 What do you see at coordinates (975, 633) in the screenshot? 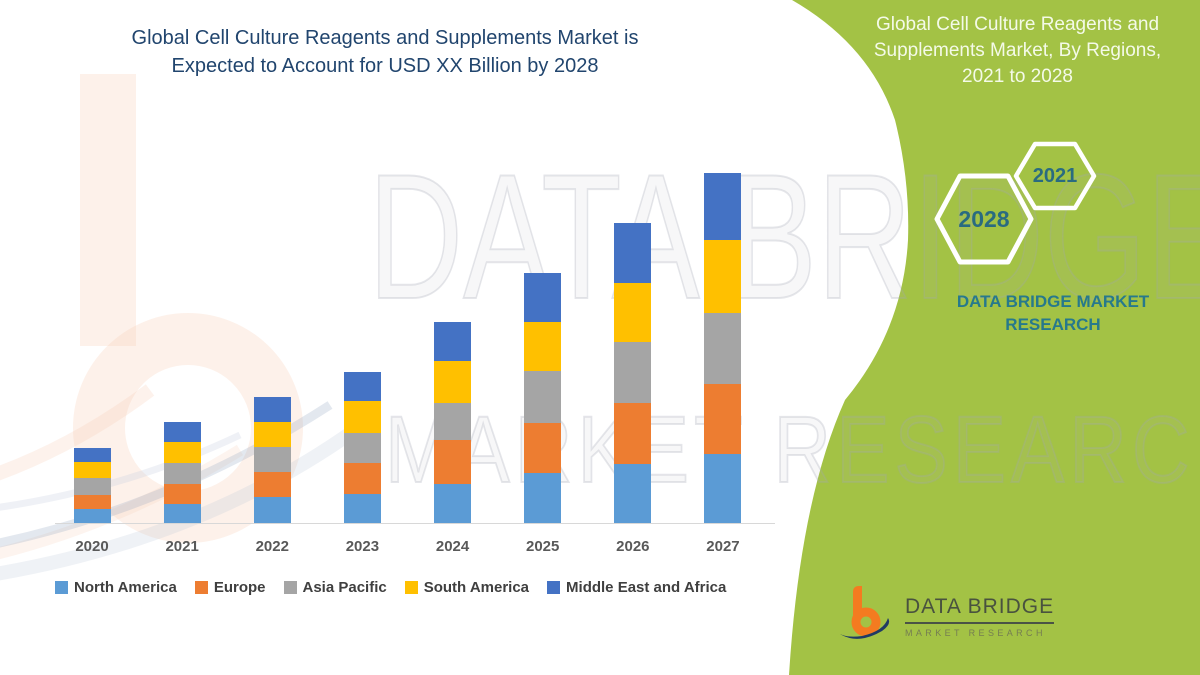
I see `logo-tagline: MARKET RESEARCH` at bounding box center [975, 633].